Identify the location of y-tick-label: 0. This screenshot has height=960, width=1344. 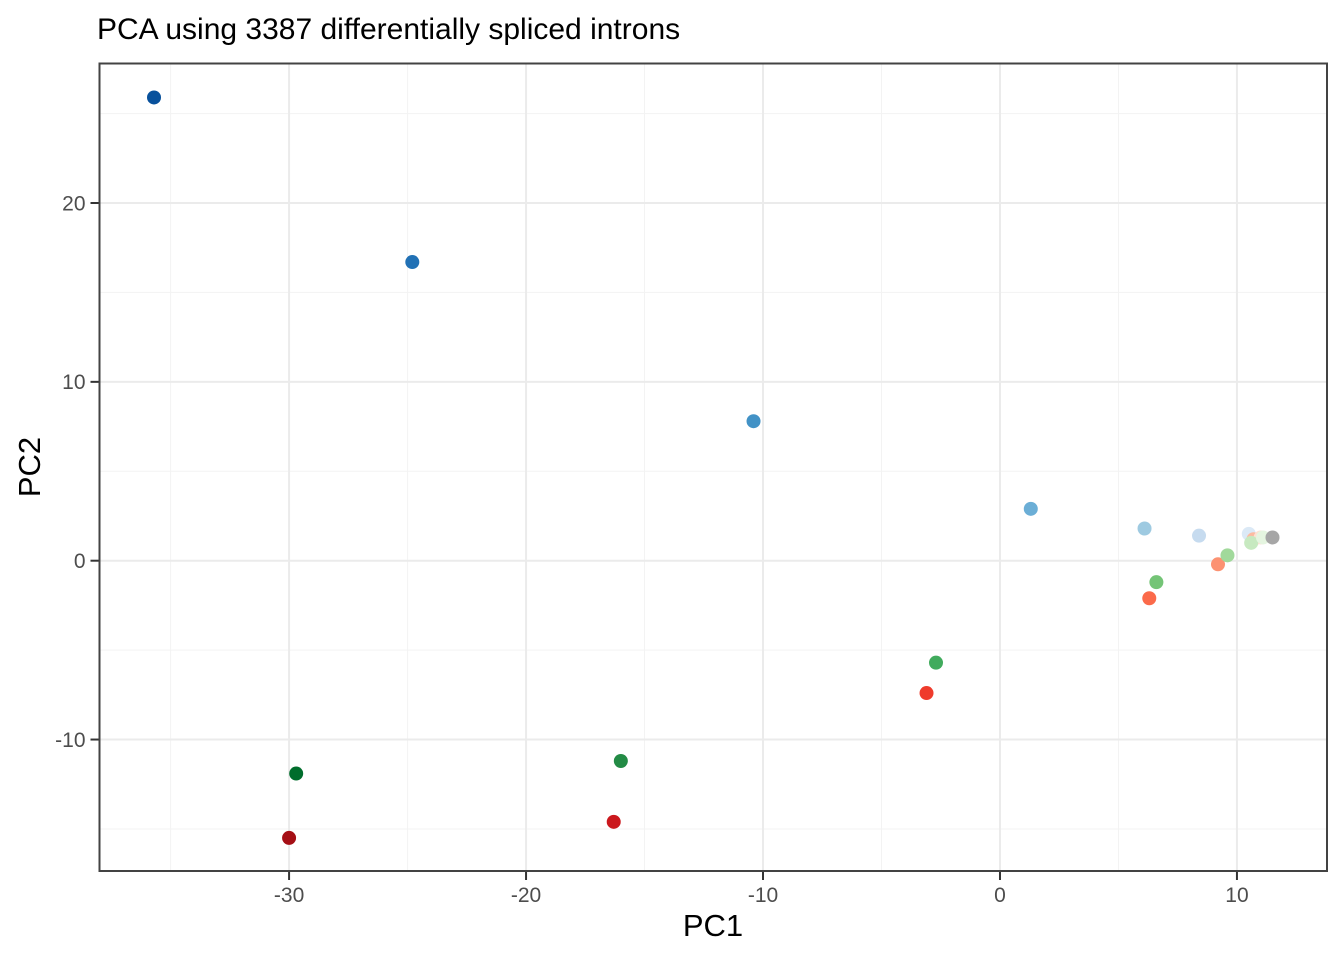
(80, 561).